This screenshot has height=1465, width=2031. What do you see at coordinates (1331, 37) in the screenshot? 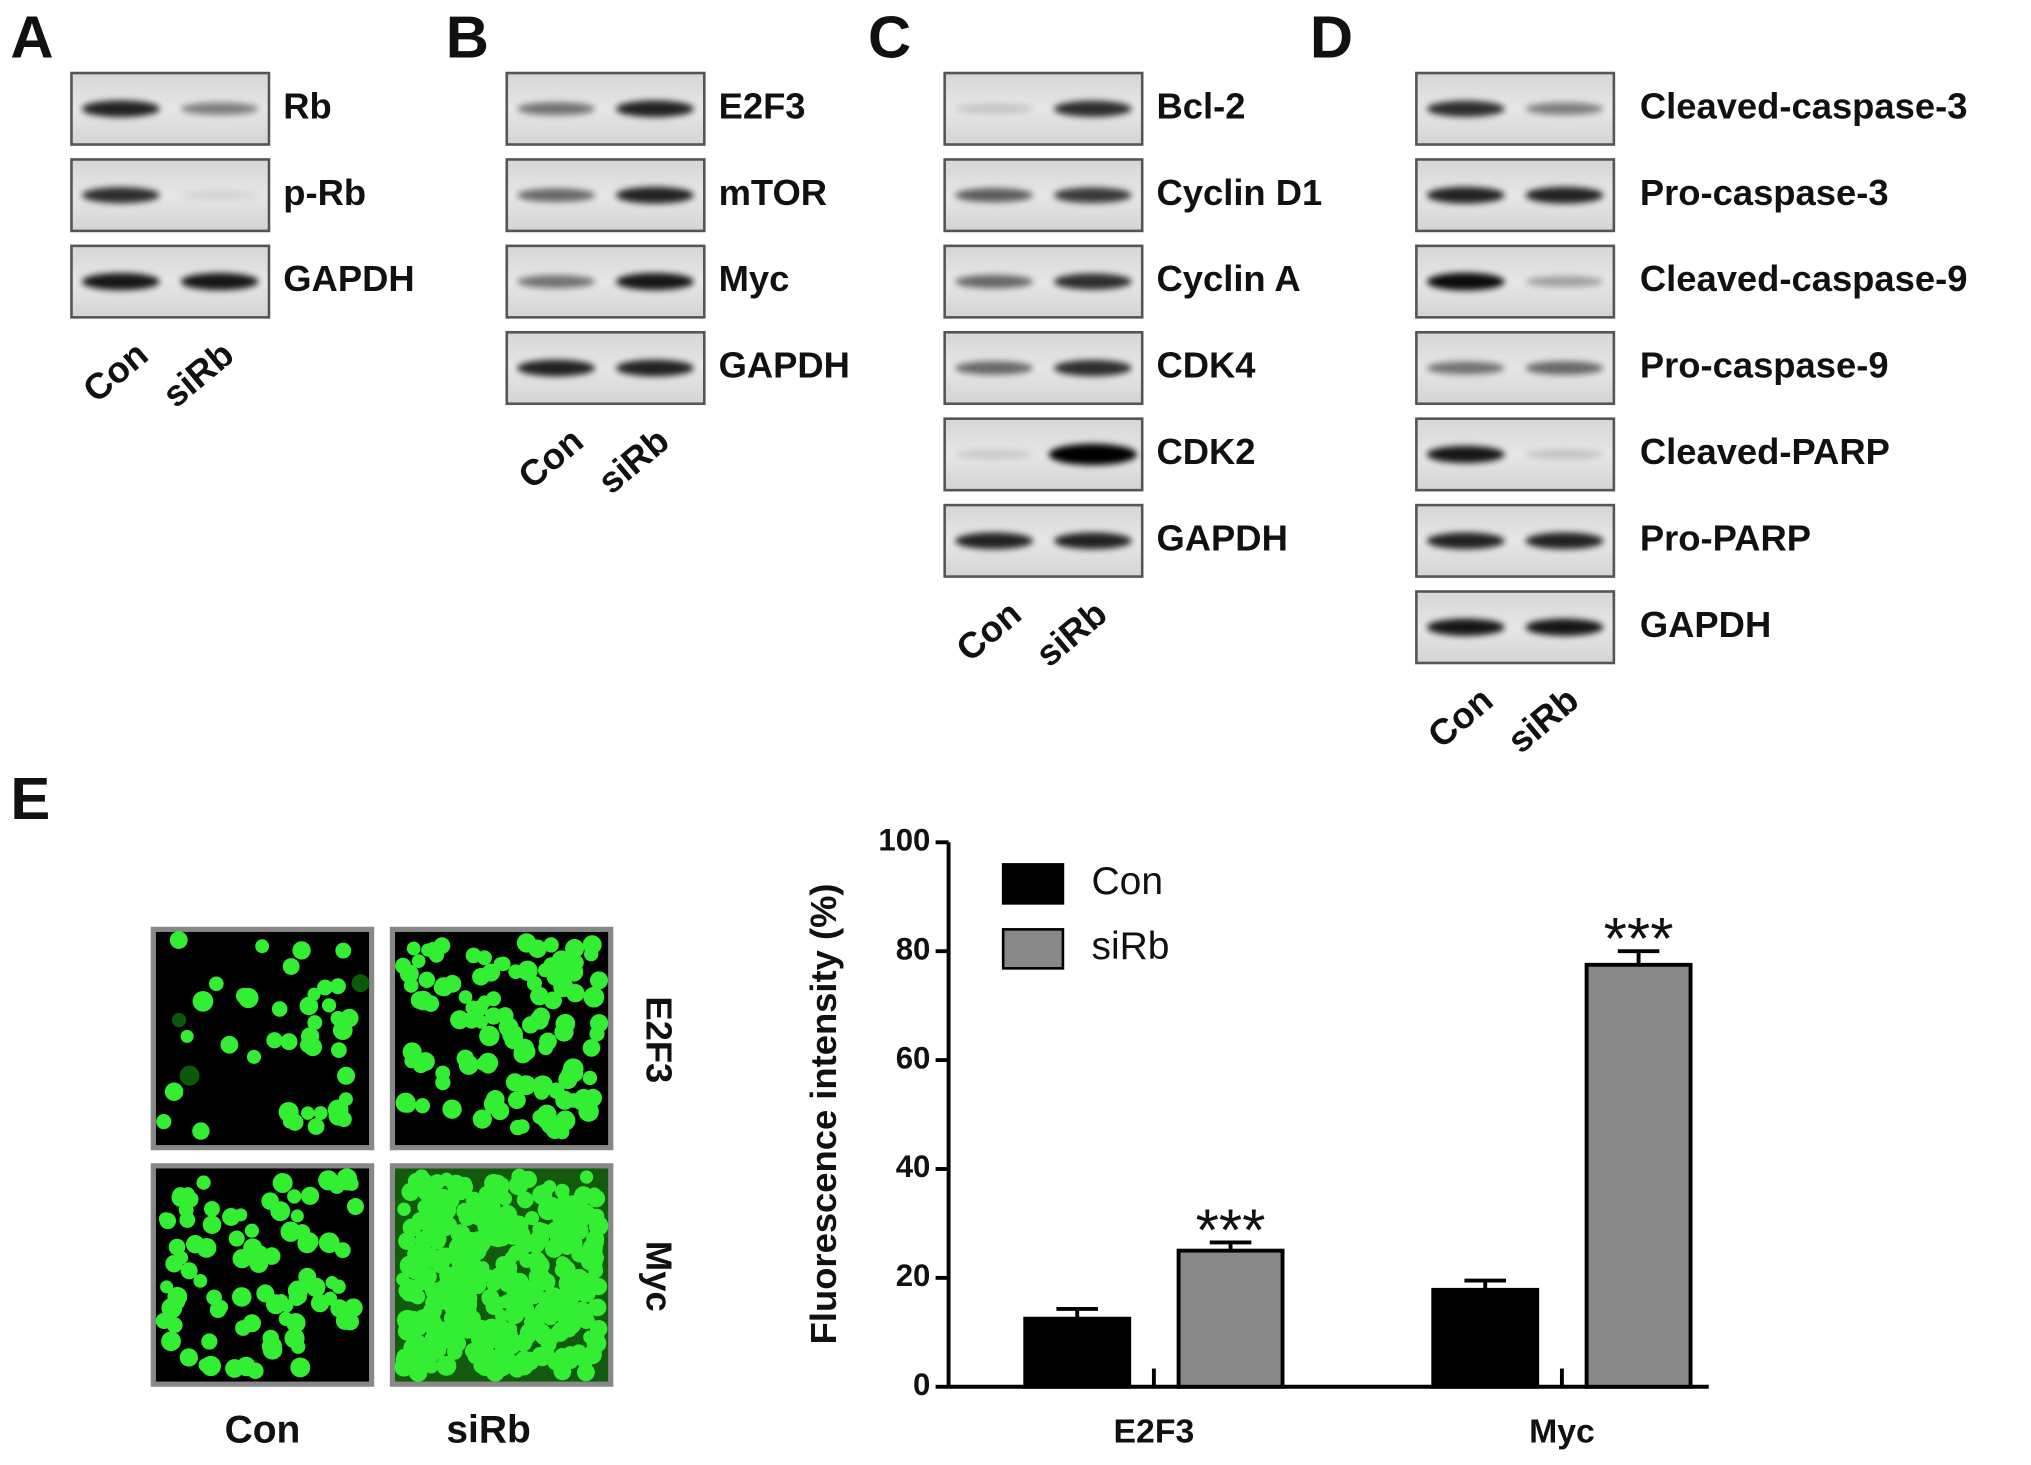
I see `panel-label: D` at bounding box center [1331, 37].